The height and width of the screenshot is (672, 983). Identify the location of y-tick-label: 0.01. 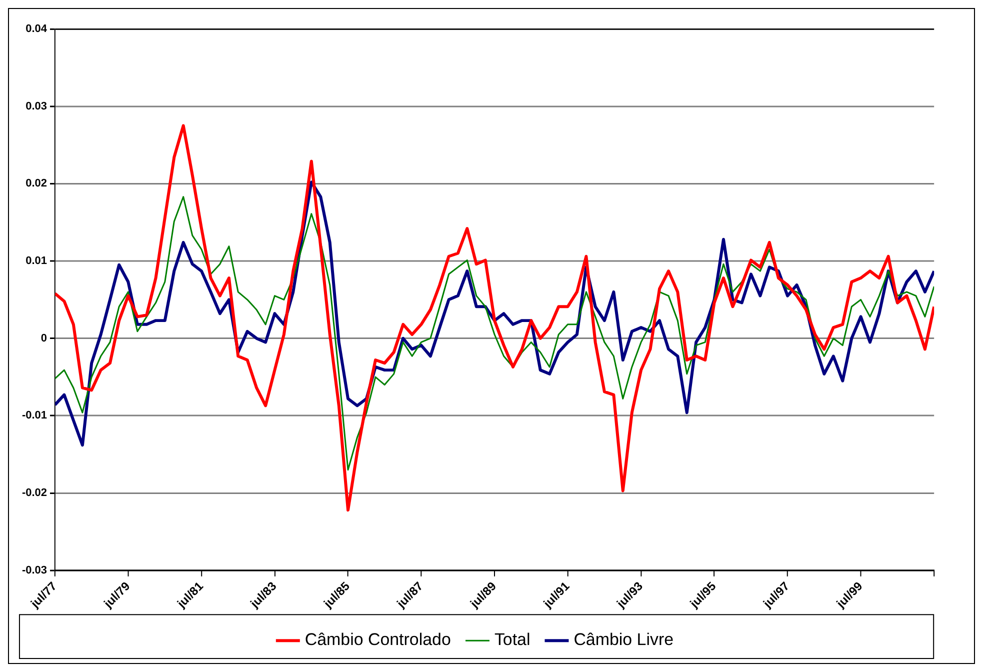
(36, 261).